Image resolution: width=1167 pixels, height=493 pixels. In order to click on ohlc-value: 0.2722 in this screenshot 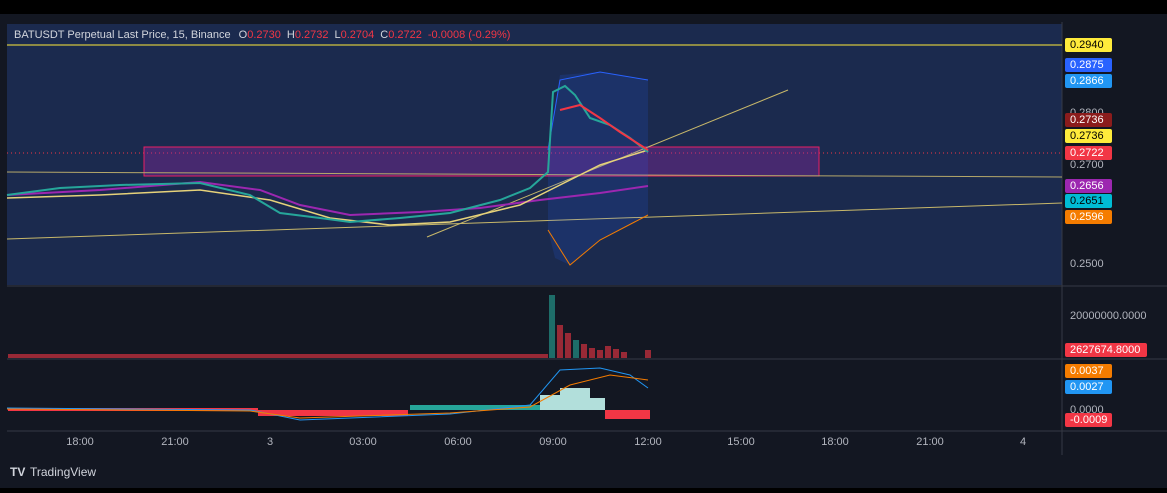, I will do `click(405, 35)`.